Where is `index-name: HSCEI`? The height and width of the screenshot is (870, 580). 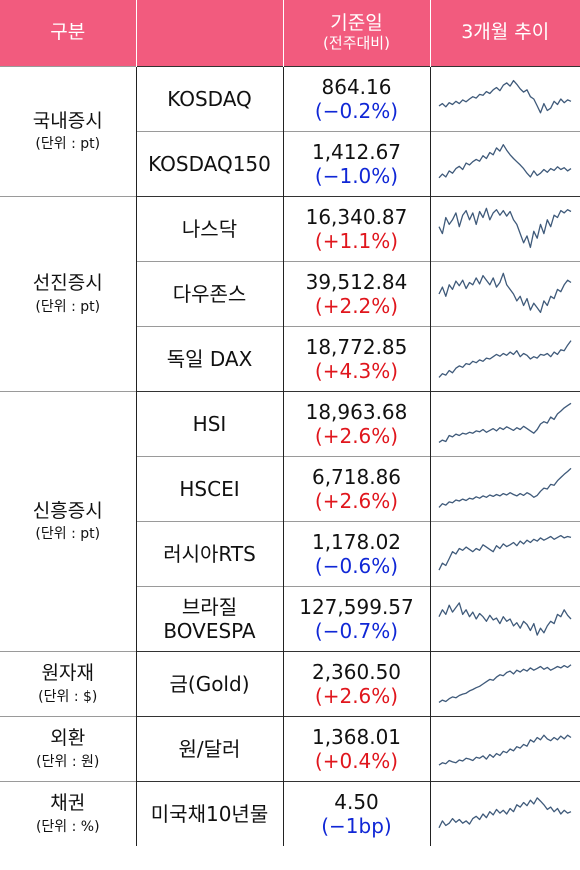 index-name: HSCEI is located at coordinates (209, 489).